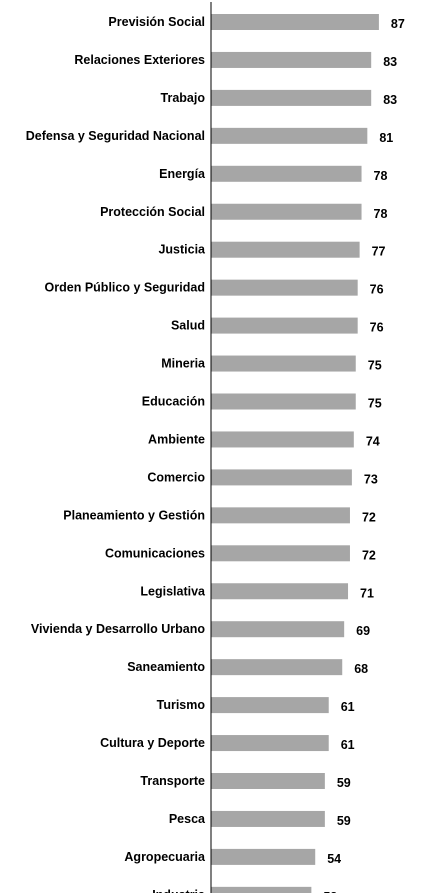 This screenshot has height=893, width=433. I want to click on bar-legislativa, so click(280, 591).